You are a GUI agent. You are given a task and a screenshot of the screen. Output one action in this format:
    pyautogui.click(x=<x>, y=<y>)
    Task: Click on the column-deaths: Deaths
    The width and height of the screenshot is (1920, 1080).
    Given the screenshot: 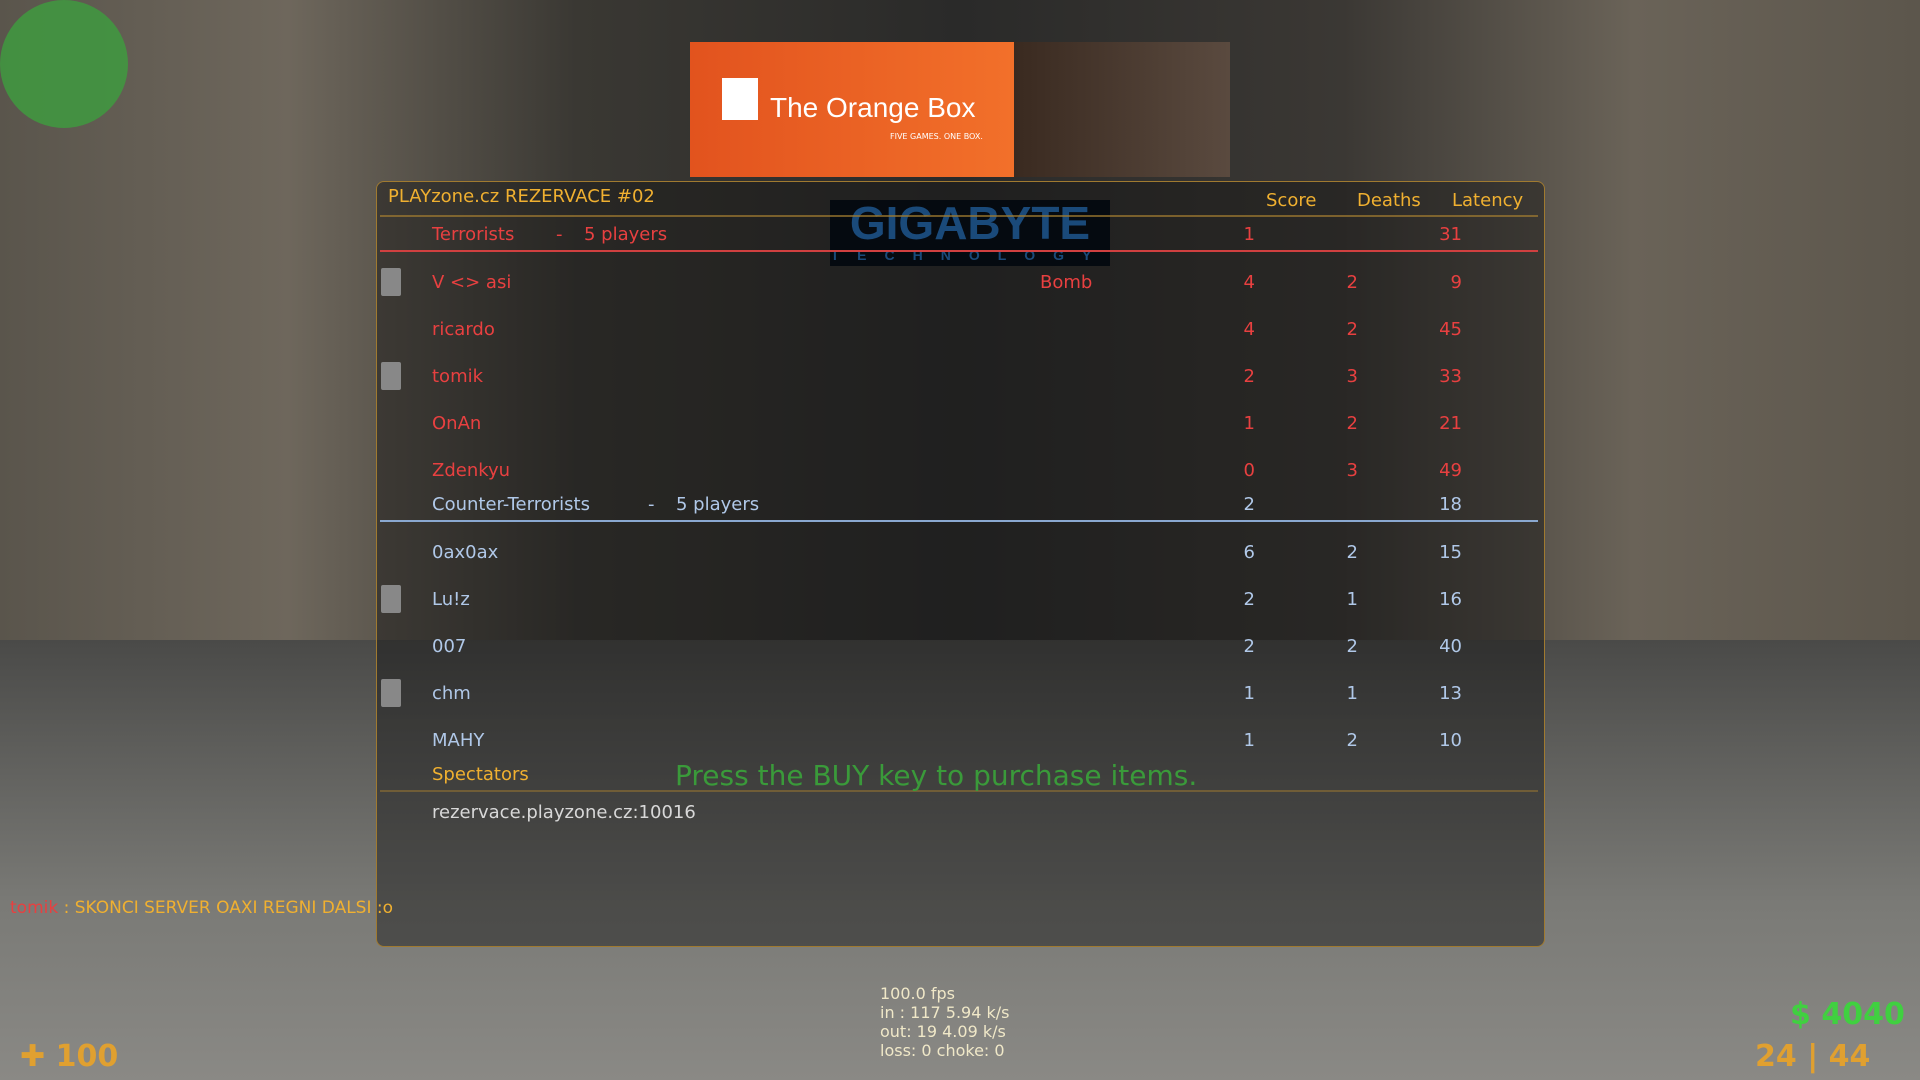 What is the action you would take?
    pyautogui.click(x=1389, y=200)
    